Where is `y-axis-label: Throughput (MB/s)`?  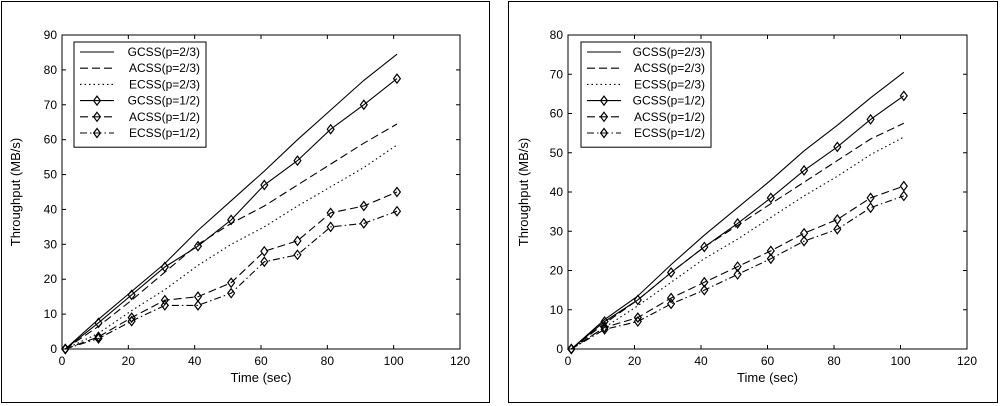 y-axis-label: Throughput (MB/s) is located at coordinates (15, 192).